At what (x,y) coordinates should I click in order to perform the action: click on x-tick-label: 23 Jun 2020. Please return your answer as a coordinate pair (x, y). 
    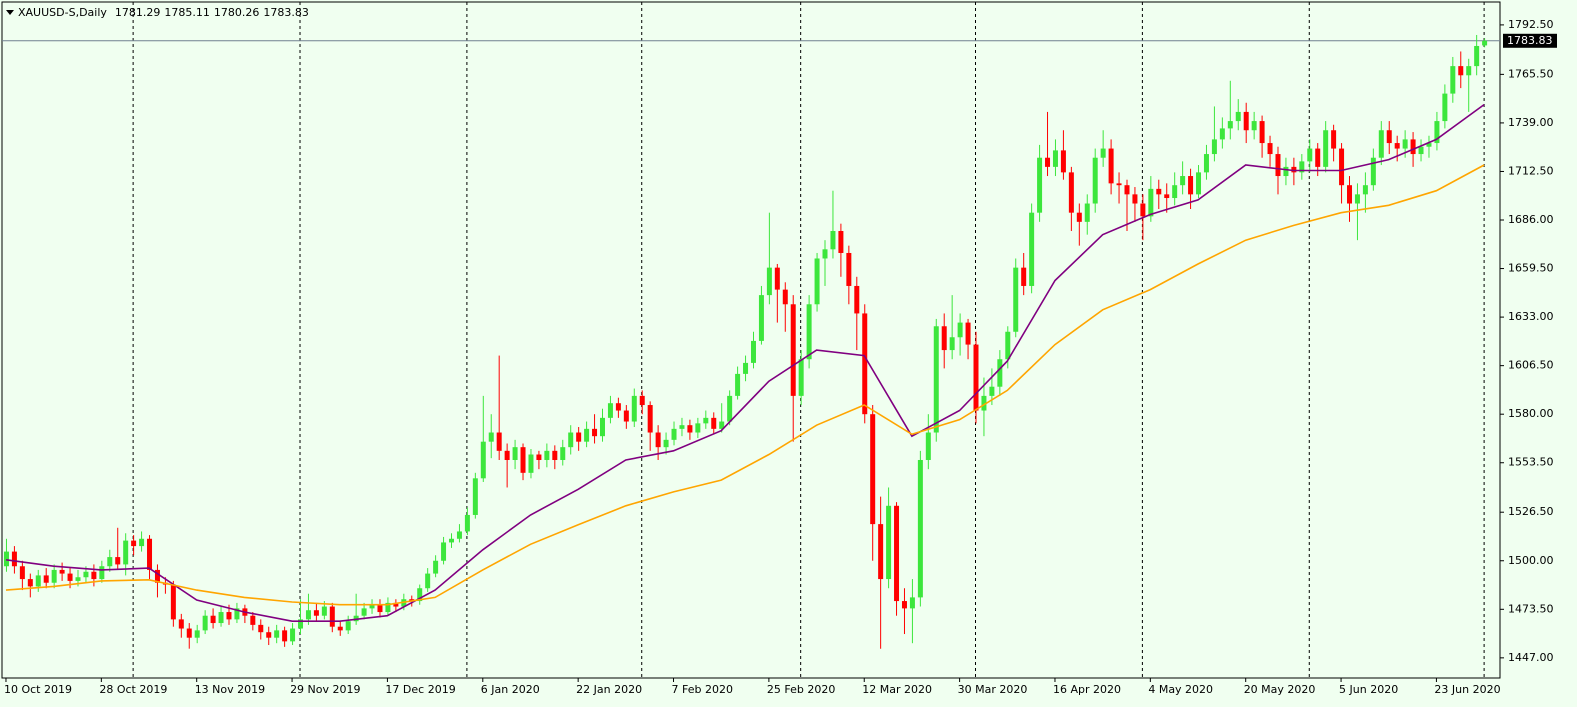
    Looking at the image, I should click on (1467, 689).